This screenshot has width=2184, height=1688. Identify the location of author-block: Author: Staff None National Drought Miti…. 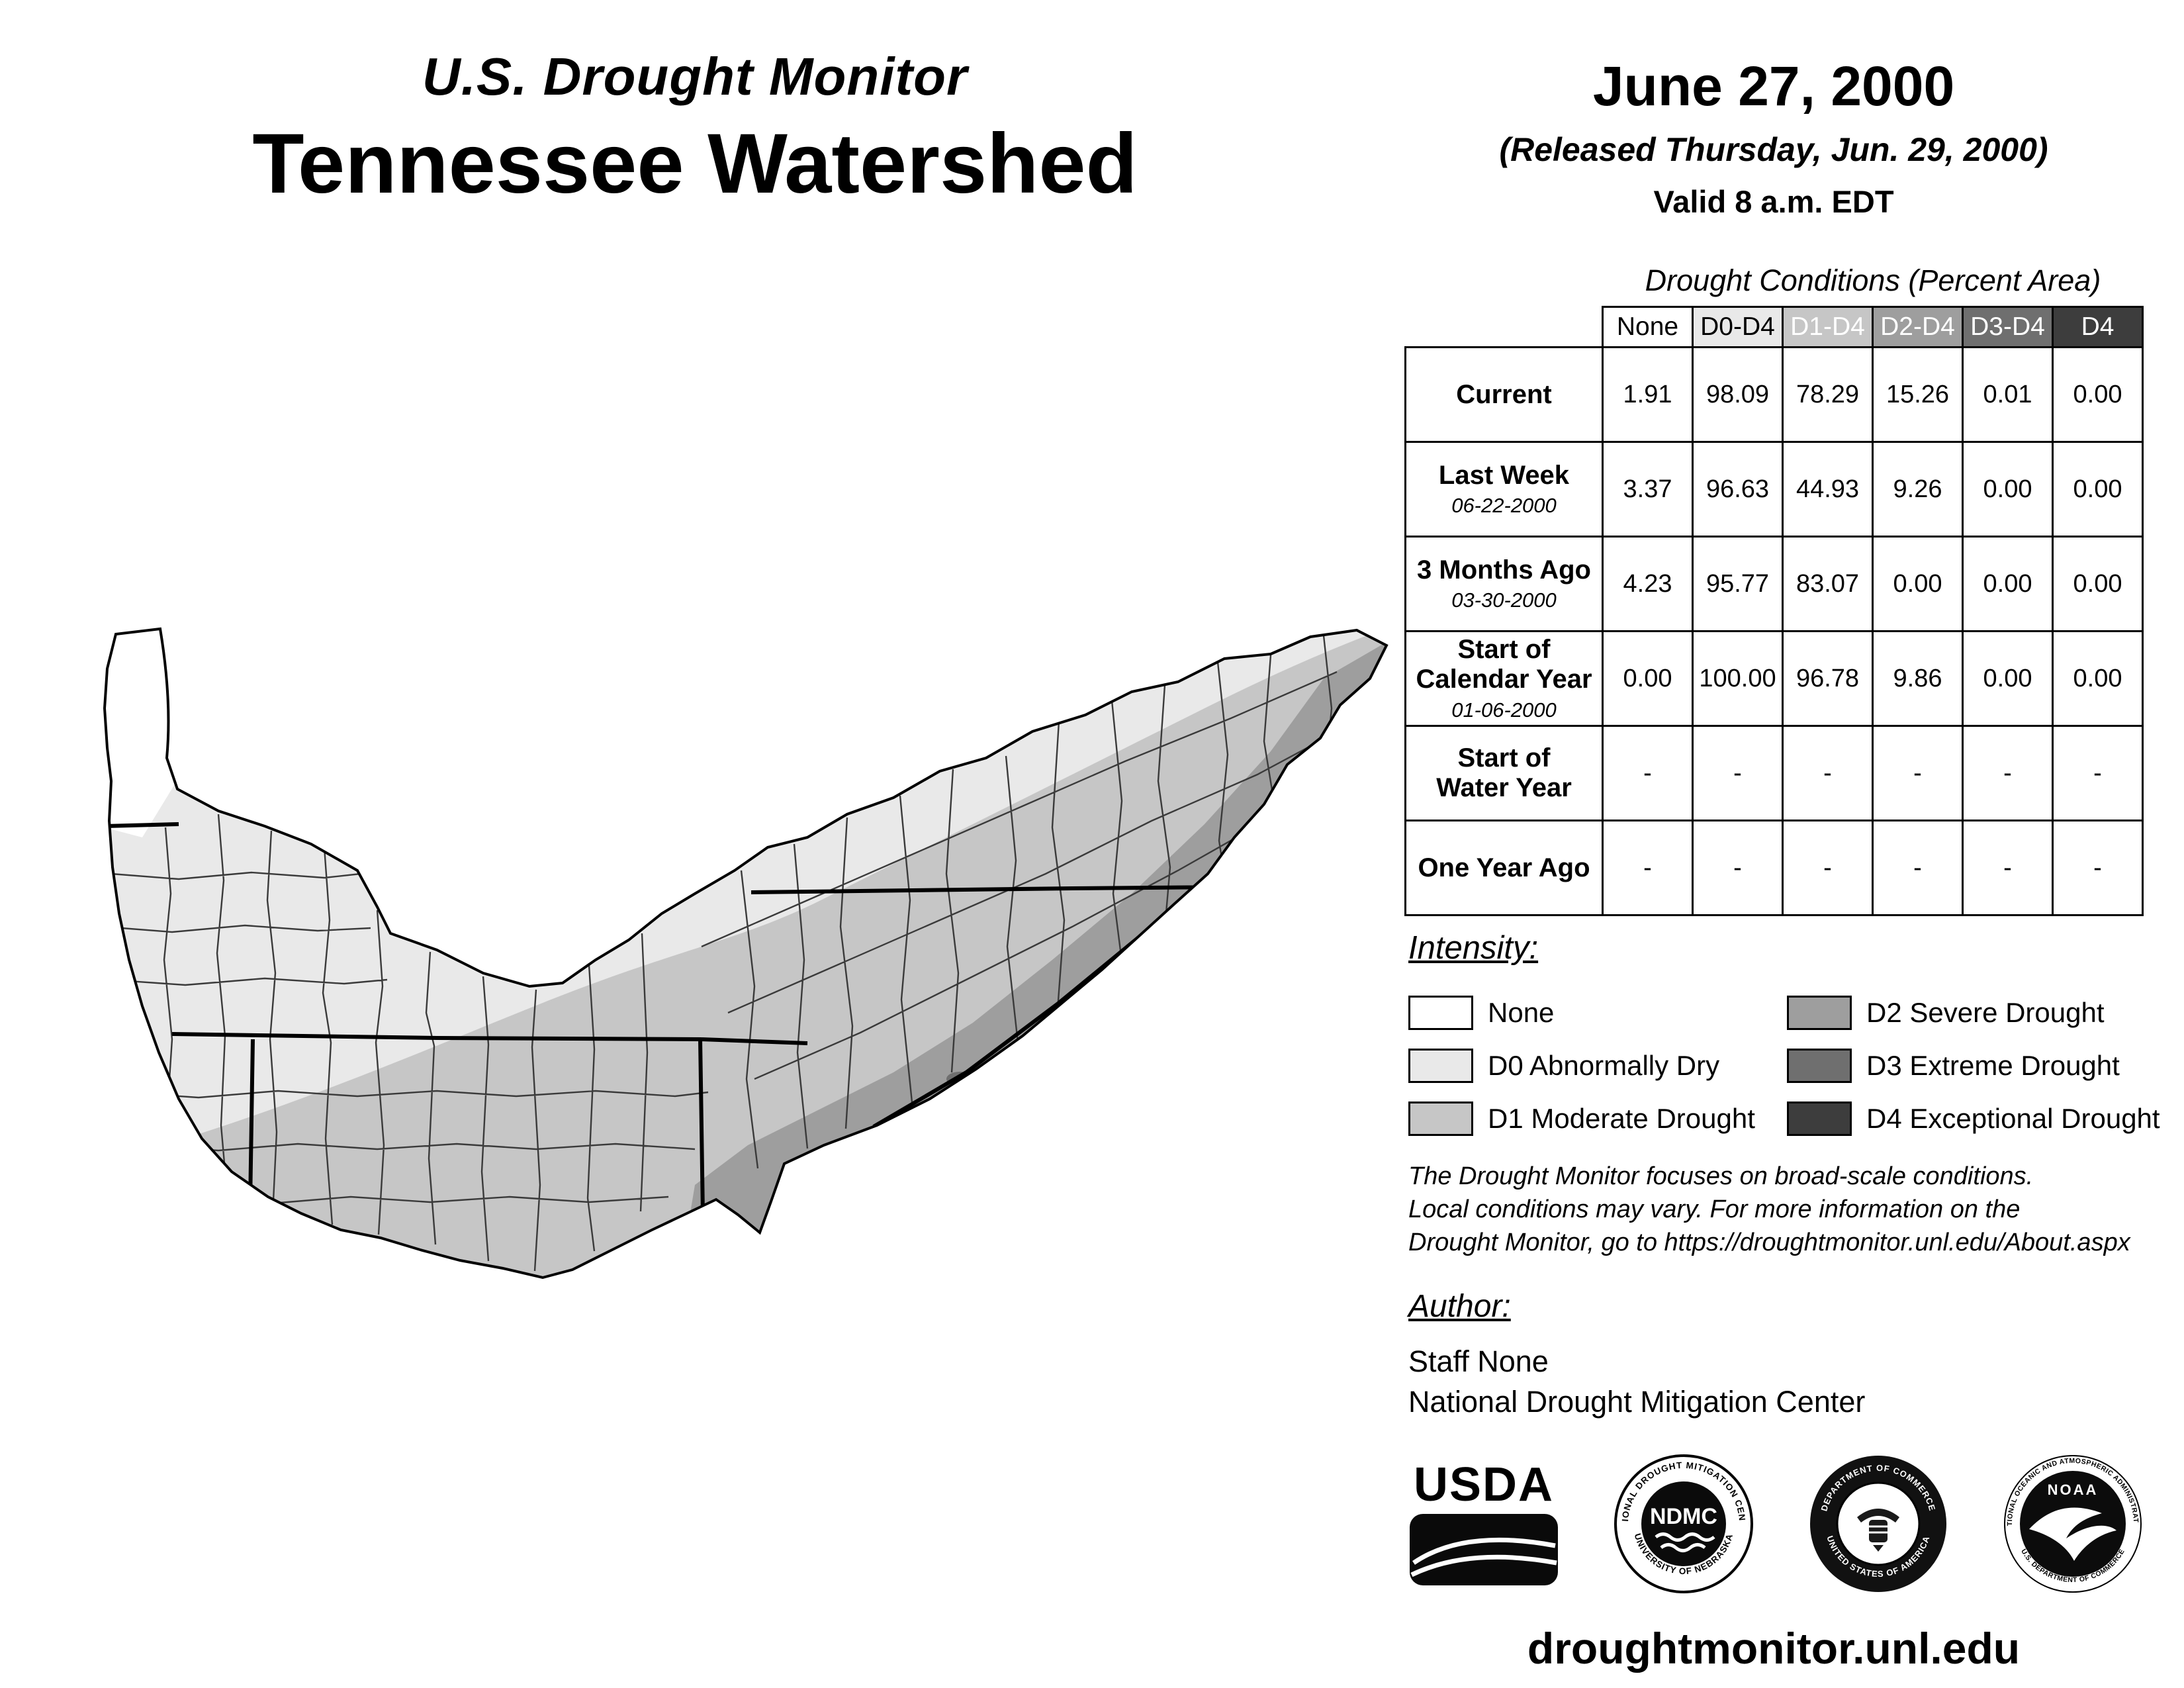
(1772, 1355).